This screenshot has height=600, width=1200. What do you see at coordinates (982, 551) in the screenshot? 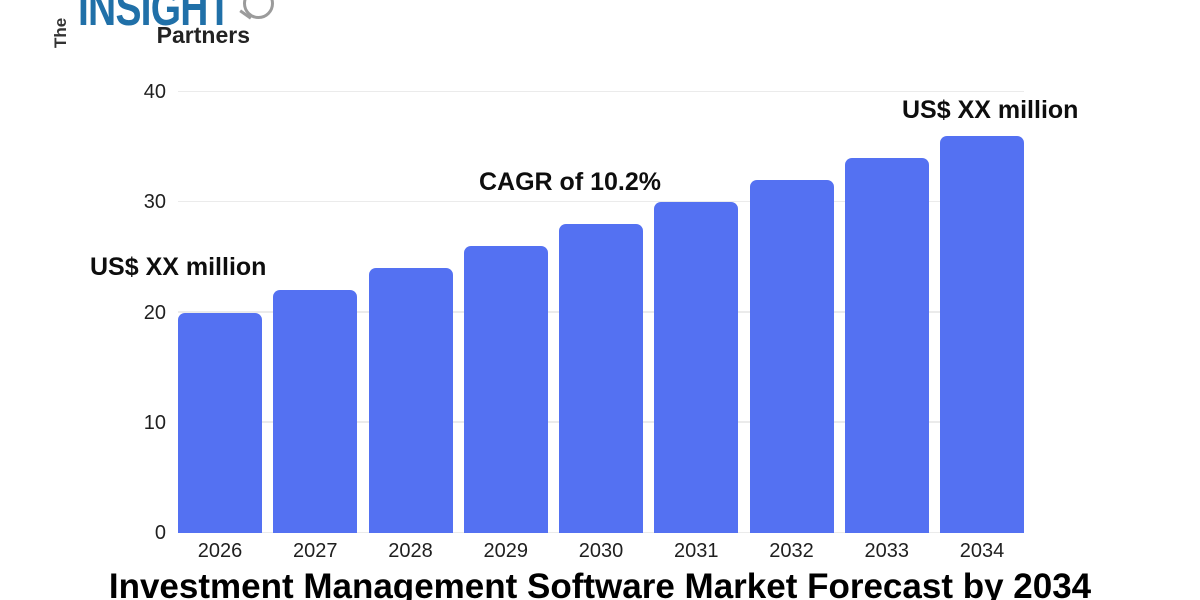
I see `x-tick-2034: 2034` at bounding box center [982, 551].